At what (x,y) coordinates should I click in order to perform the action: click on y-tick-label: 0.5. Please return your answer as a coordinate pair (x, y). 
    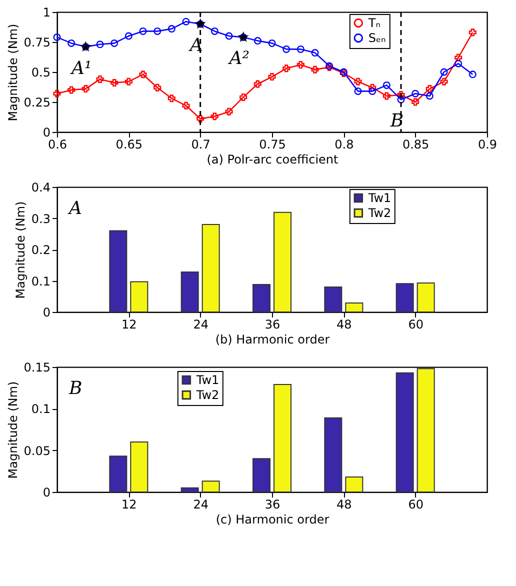
    Looking at the image, I should click on (40, 73).